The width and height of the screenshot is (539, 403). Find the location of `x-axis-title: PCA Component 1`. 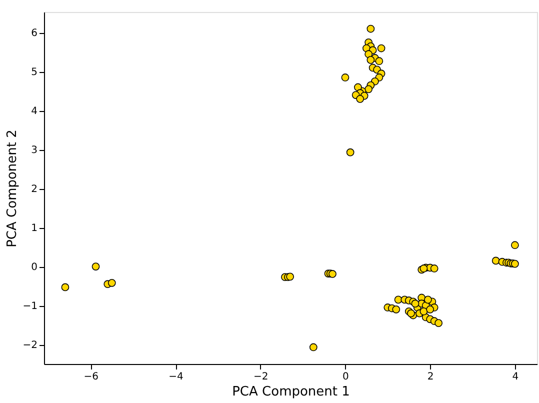

x-axis-title: PCA Component 1 is located at coordinates (291, 392).